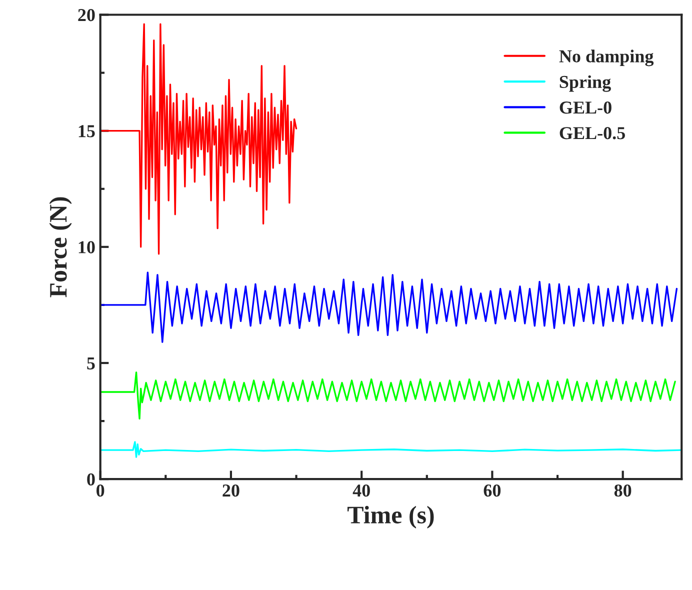 This screenshot has width=692, height=590. What do you see at coordinates (585, 83) in the screenshot?
I see `legend-label: Spring` at bounding box center [585, 83].